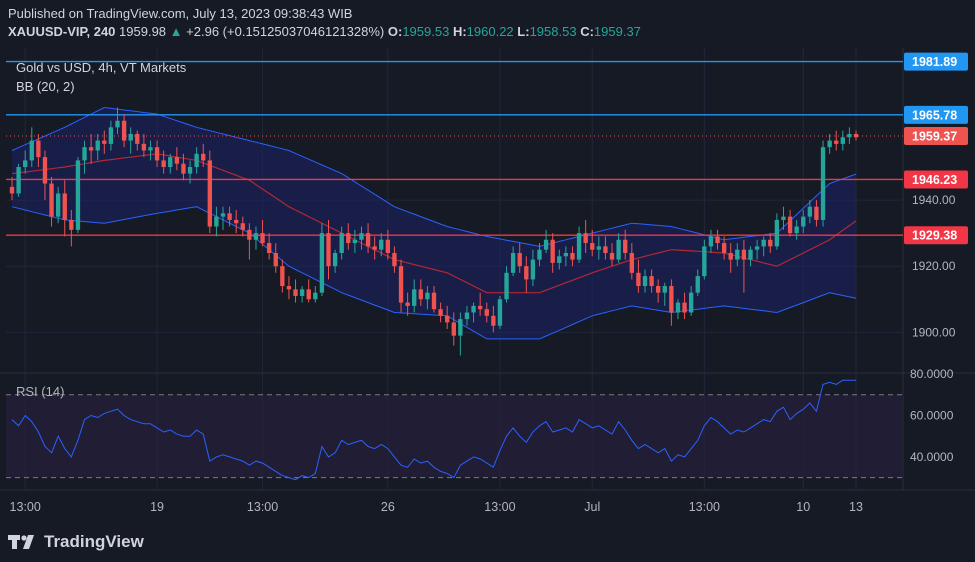 This screenshot has width=975, height=562. What do you see at coordinates (587, 31) in the screenshot?
I see `close-label: C:` at bounding box center [587, 31].